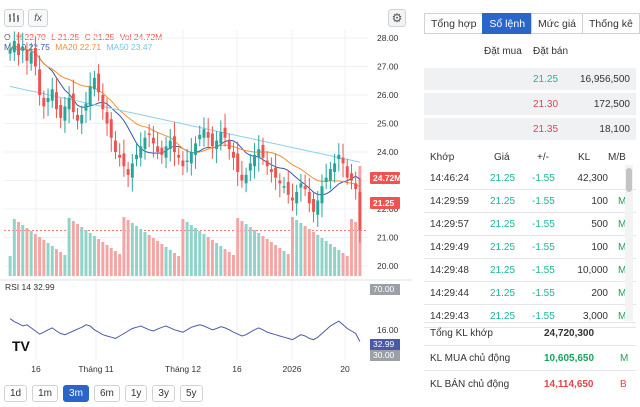 The width and height of the screenshot is (640, 407). What do you see at coordinates (36, 369) in the screenshot?
I see `time-tick: 16` at bounding box center [36, 369].